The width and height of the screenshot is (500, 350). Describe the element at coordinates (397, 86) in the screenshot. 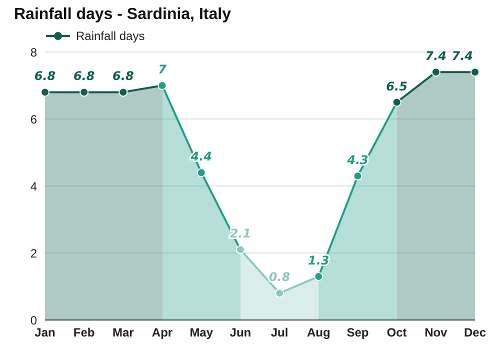

I see `data-label: 6.5` at that location.